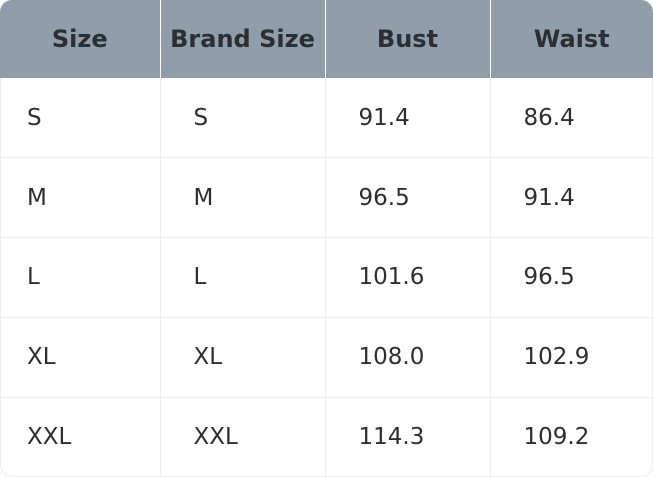 Image resolution: width=653 pixels, height=477 pixels. I want to click on cell-waist: 86.4, so click(571, 118).